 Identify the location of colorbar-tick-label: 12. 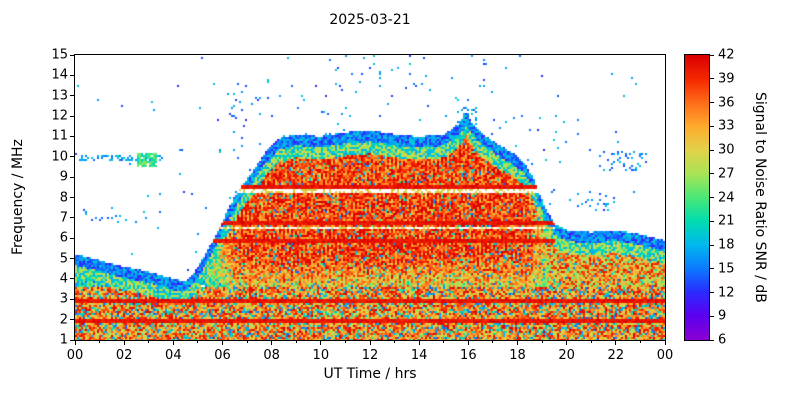
(726, 292).